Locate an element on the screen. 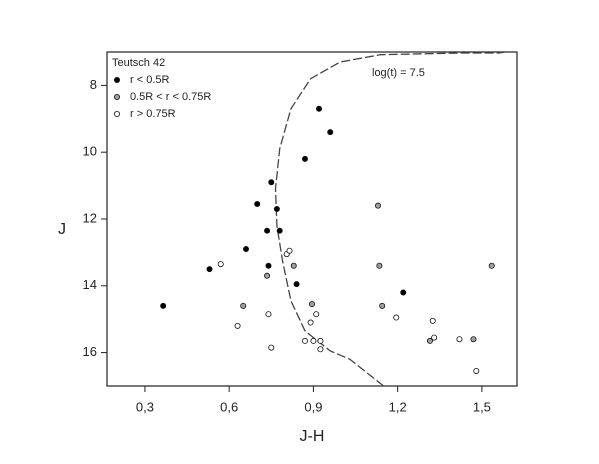 The image size is (599, 464). legend-label: r < 0.5R is located at coordinates (149, 80).